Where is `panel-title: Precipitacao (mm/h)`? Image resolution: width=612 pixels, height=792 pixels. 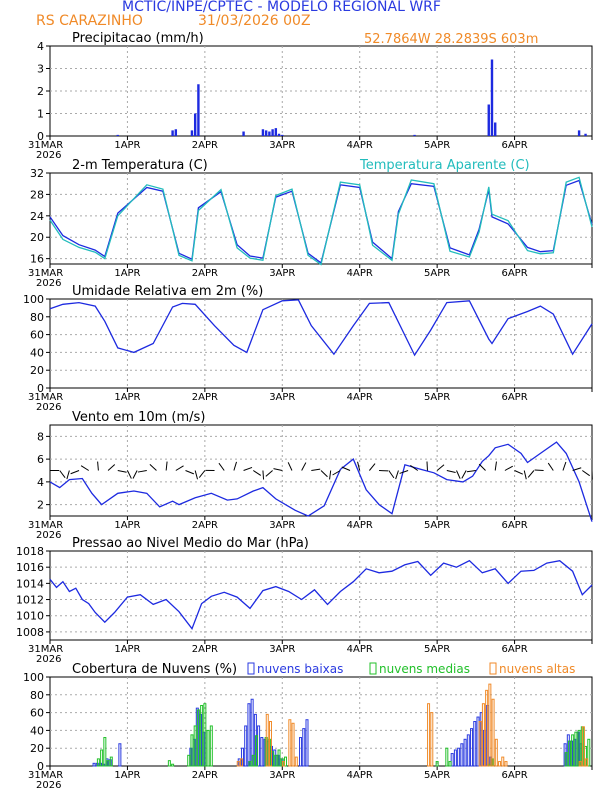 panel-title: Precipitacao (mm/h) is located at coordinates (138, 38).